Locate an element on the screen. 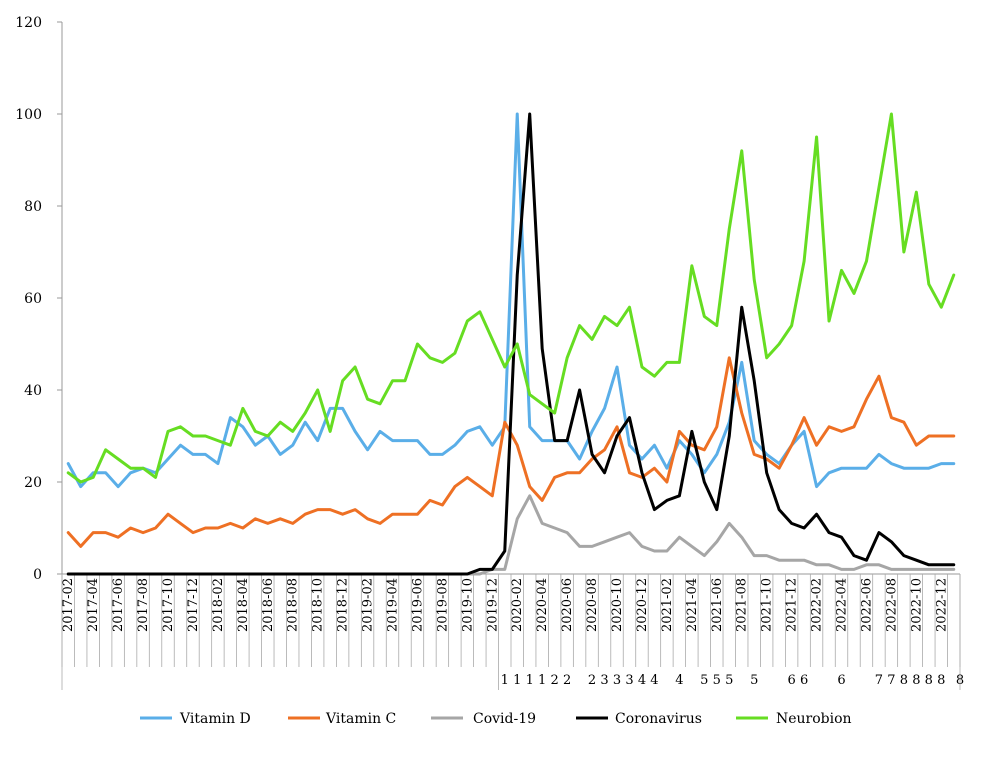 This screenshot has width=1000, height=763. x-tick-label: 2020-04 is located at coordinates (542, 605).